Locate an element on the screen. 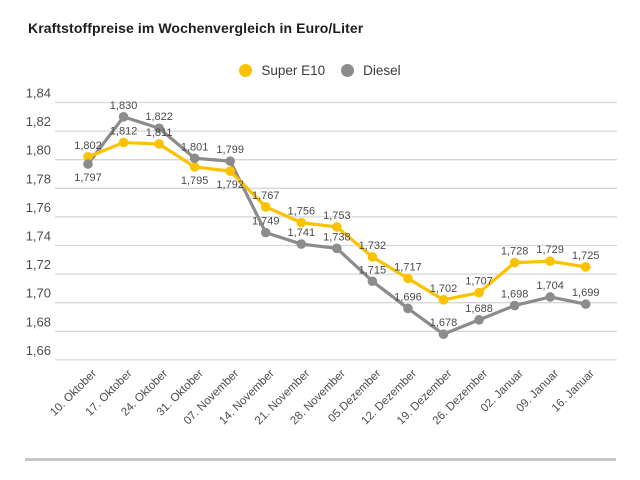  value-label: 1,707 is located at coordinates (479, 282).